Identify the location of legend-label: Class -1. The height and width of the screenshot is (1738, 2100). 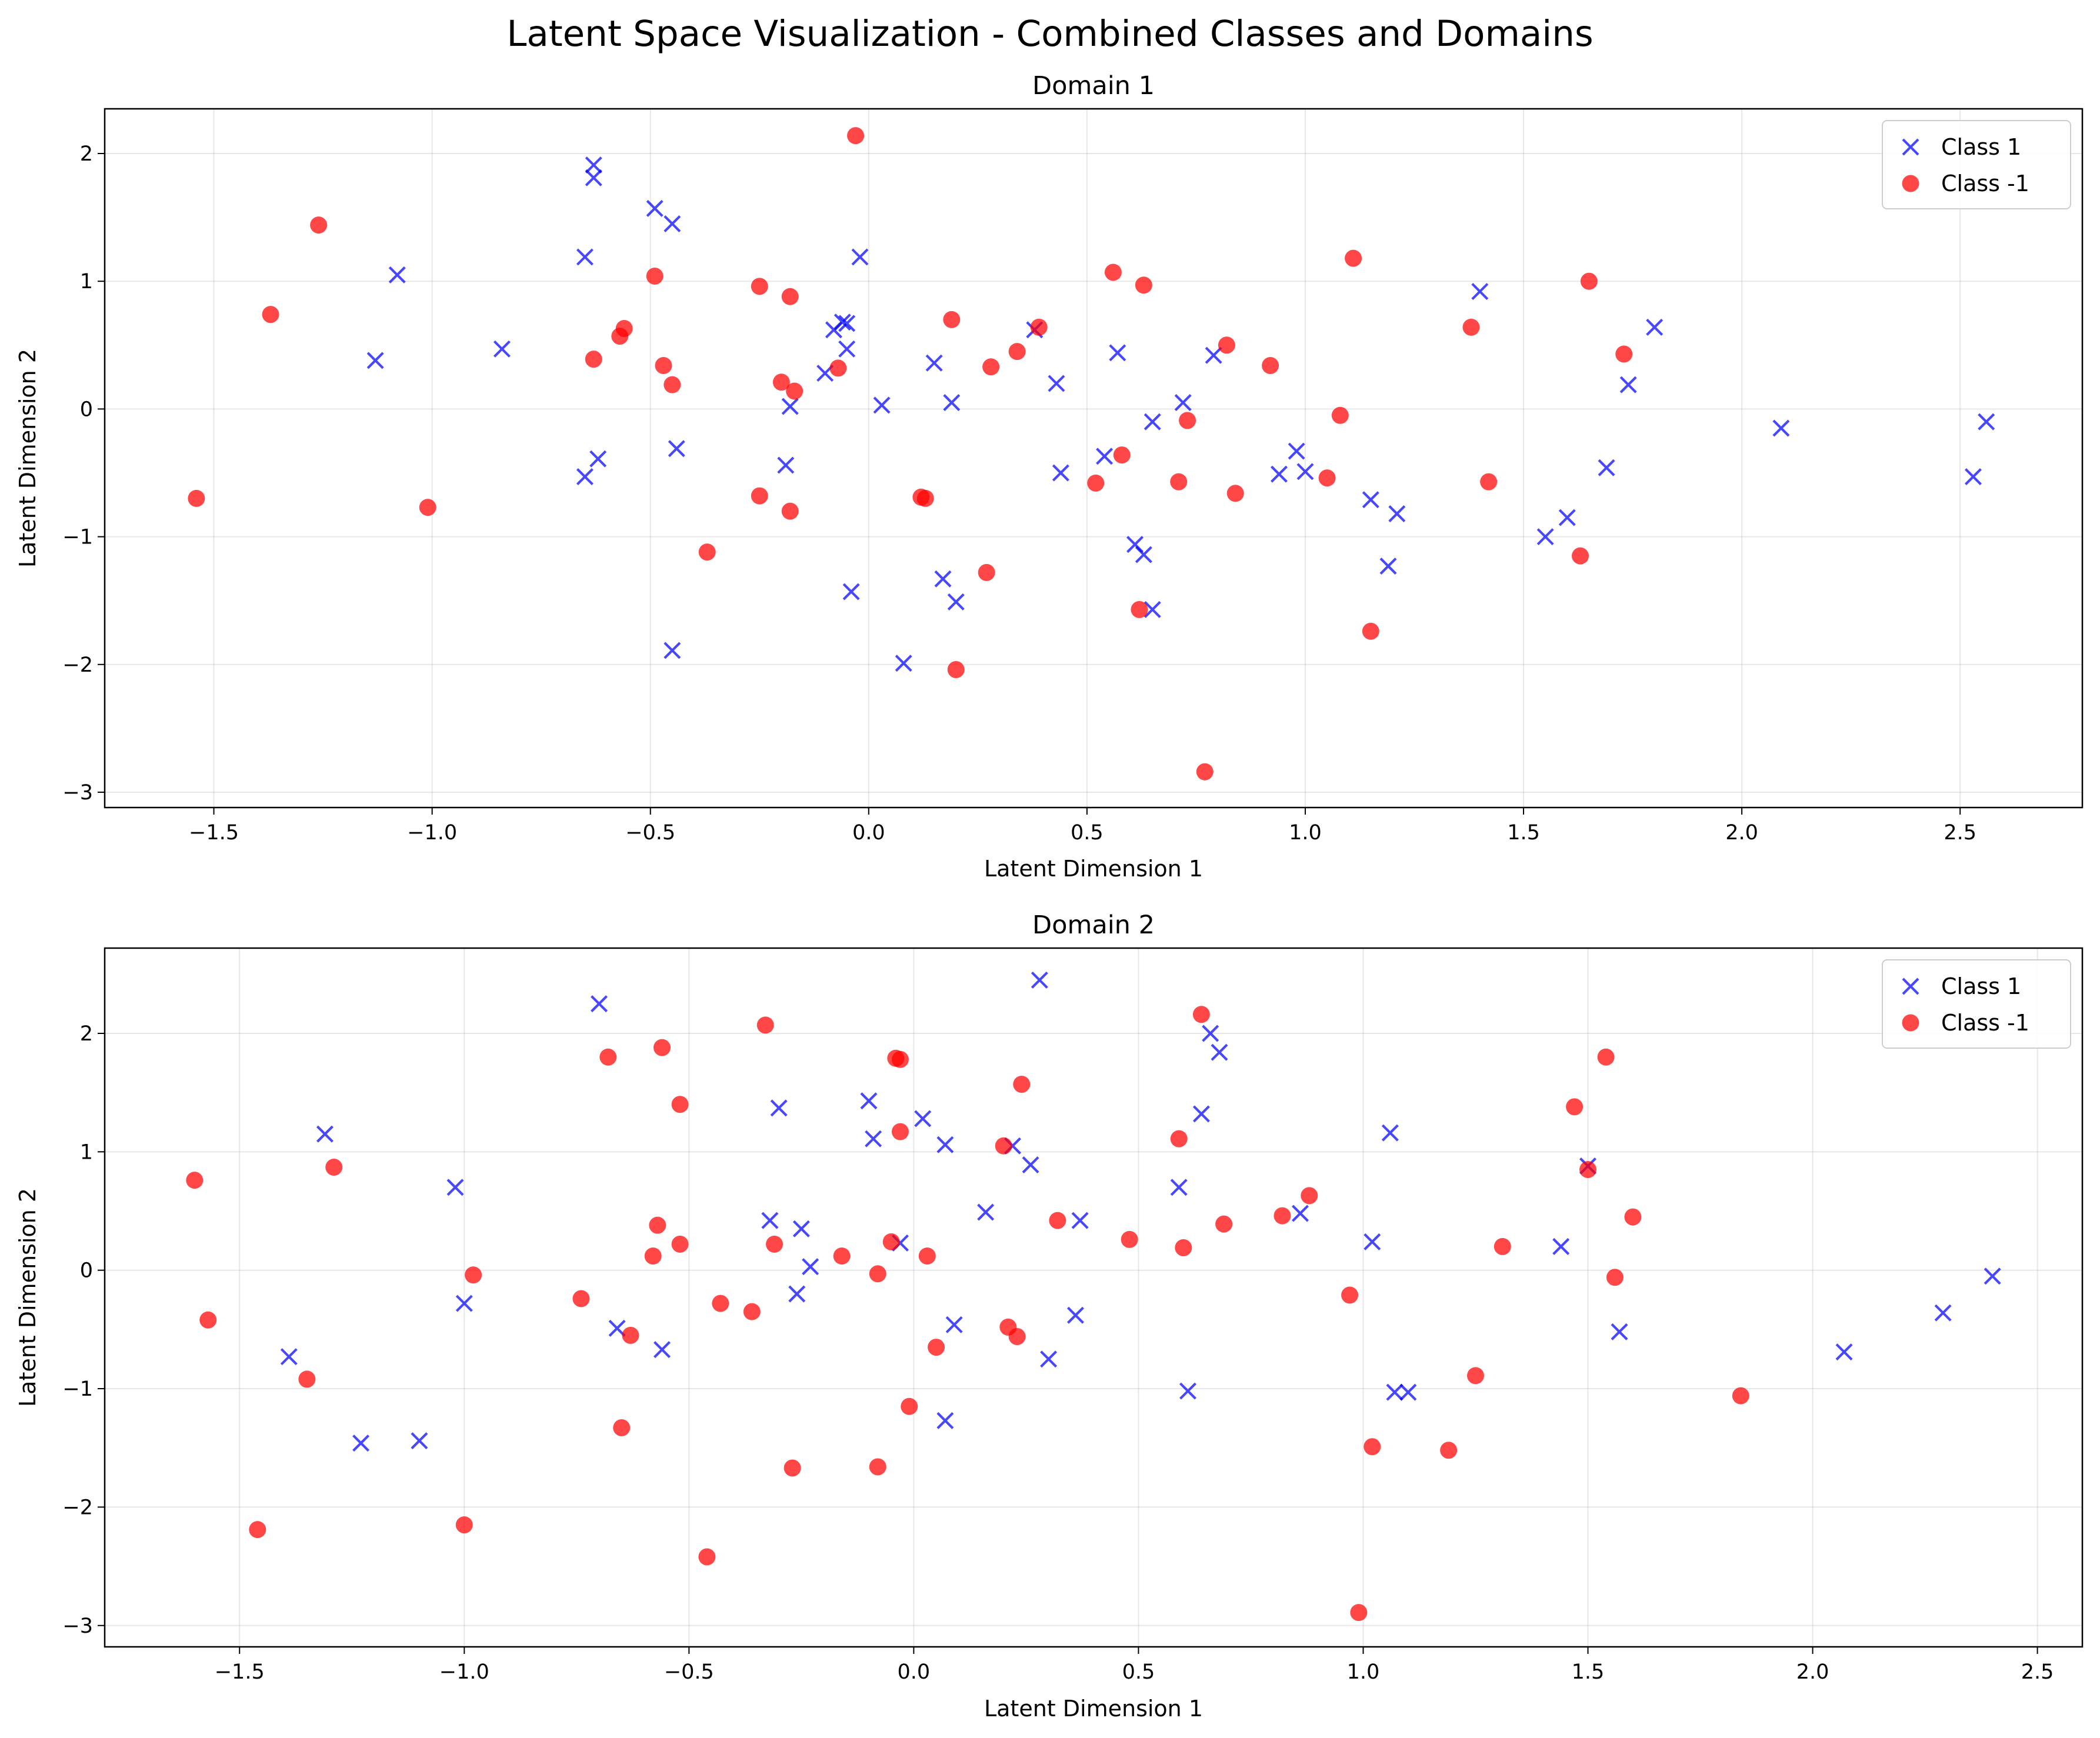
(1985, 1023).